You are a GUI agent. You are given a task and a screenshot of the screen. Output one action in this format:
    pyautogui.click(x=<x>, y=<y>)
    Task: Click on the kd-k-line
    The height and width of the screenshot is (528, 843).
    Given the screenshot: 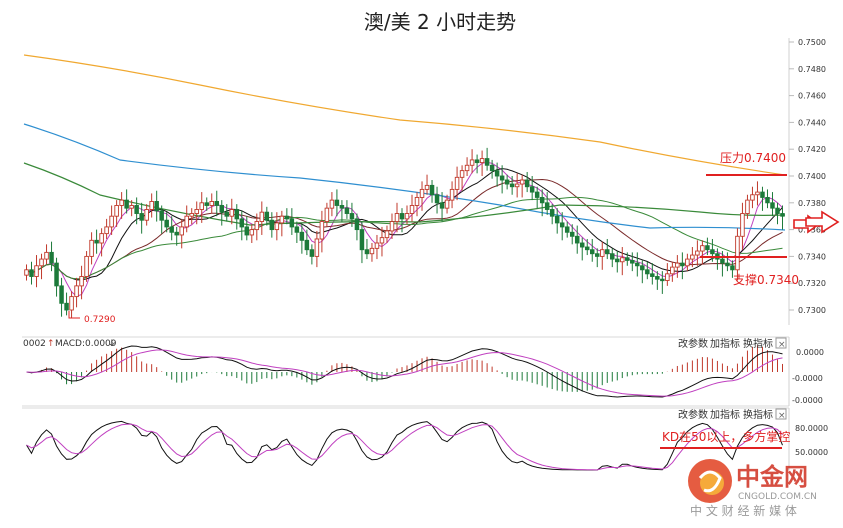 What is the action you would take?
    pyautogui.click(x=404, y=445)
    